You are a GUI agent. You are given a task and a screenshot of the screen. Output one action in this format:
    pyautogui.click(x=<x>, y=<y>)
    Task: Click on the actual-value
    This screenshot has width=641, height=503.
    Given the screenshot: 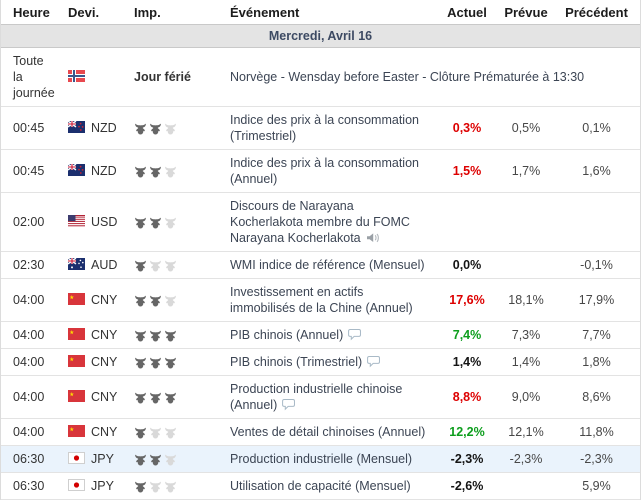 What is the action you would take?
    pyautogui.click(x=467, y=222)
    